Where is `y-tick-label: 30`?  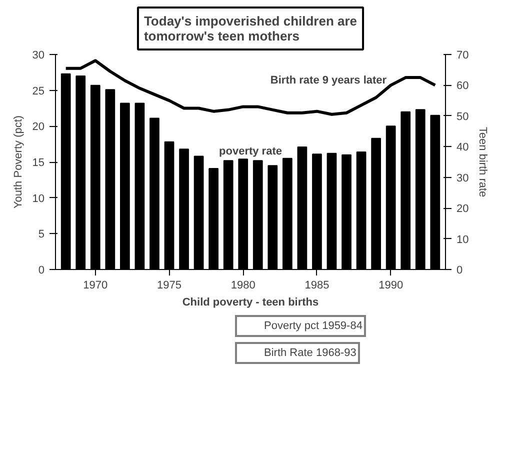 y-tick-label: 30 is located at coordinates (38, 56).